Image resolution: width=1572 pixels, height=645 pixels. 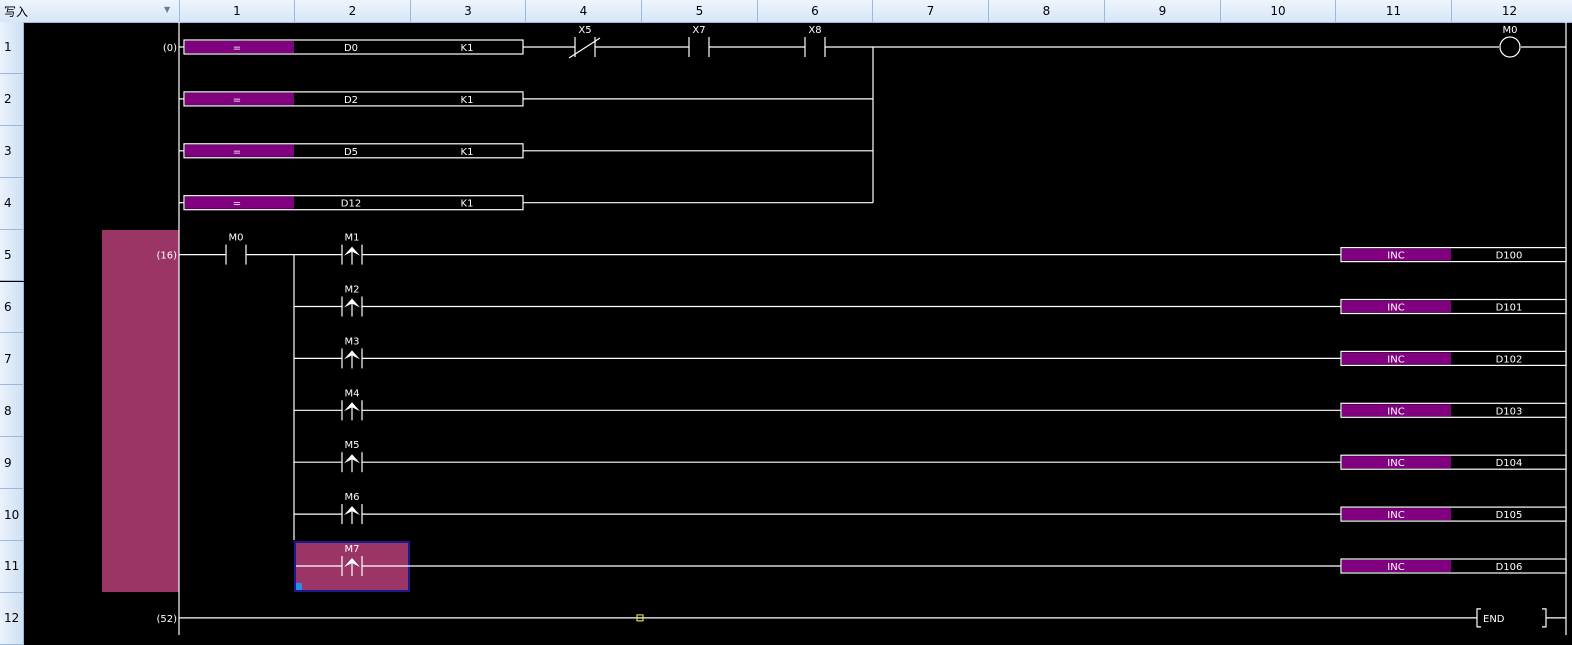 I want to click on column-header: 9, so click(x=1162, y=11).